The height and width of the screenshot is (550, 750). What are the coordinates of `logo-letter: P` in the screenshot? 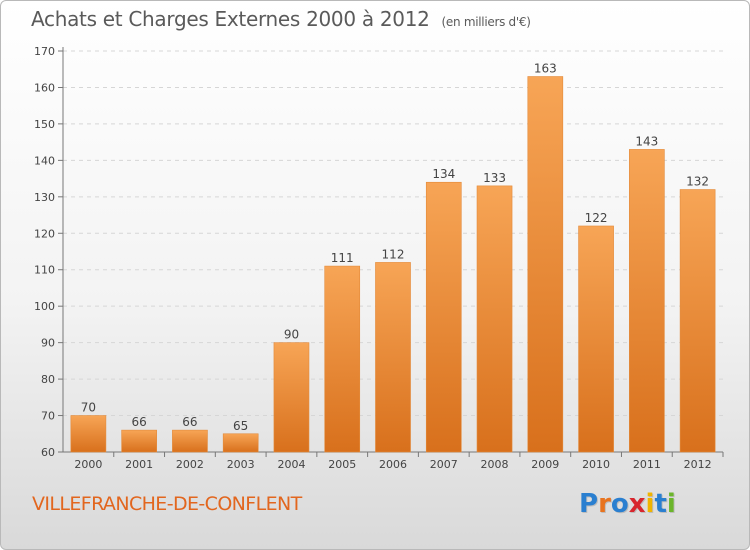 It's located at (589, 504).